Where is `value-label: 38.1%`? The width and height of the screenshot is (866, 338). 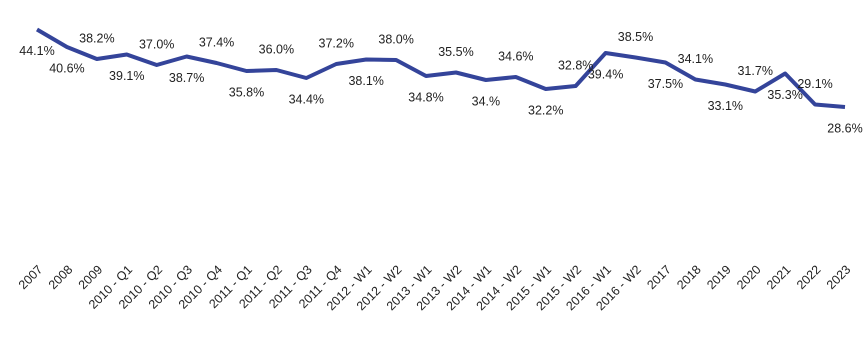 value-label: 38.1% is located at coordinates (365, 81).